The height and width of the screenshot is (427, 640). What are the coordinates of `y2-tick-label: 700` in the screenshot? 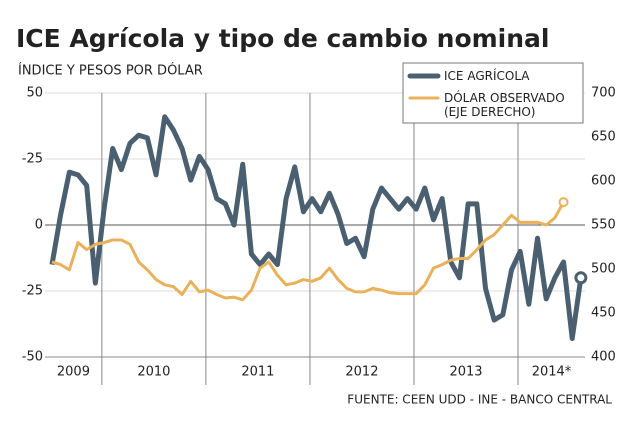 It's located at (603, 93).